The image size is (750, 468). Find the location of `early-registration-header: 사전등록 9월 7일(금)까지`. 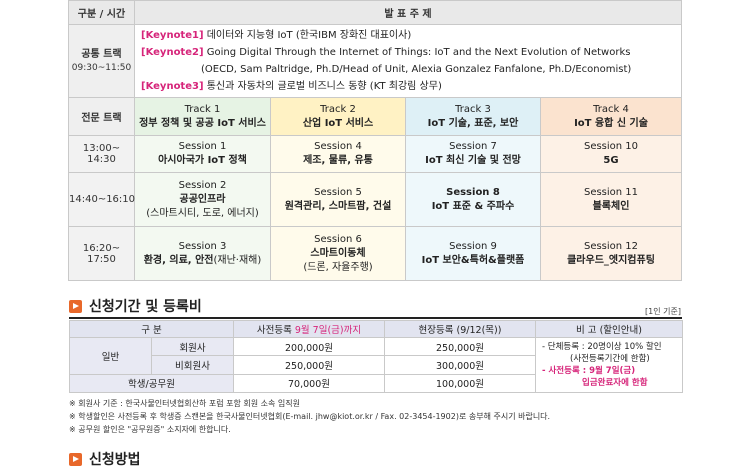

early-registration-header: 사전등록 9월 7일(금)까지 is located at coordinates (309, 329).